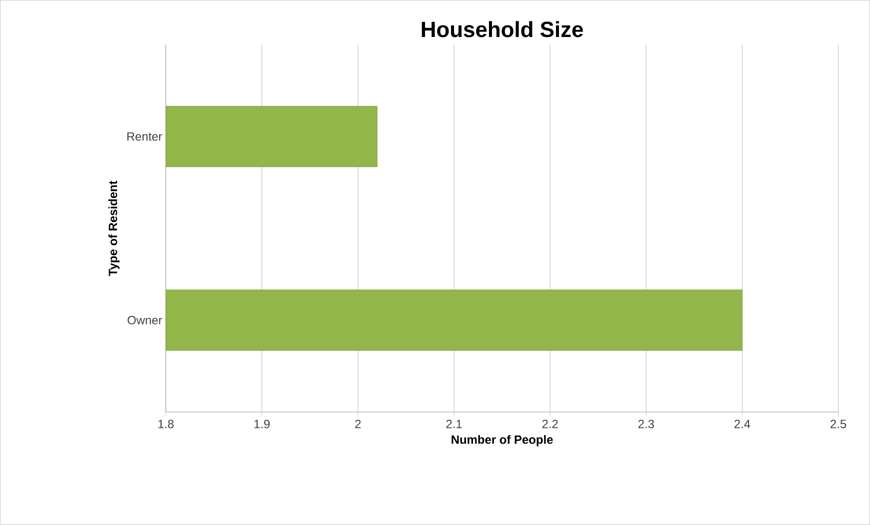 The width and height of the screenshot is (870, 525). What do you see at coordinates (144, 136) in the screenshot?
I see `y-tick-label: Renter` at bounding box center [144, 136].